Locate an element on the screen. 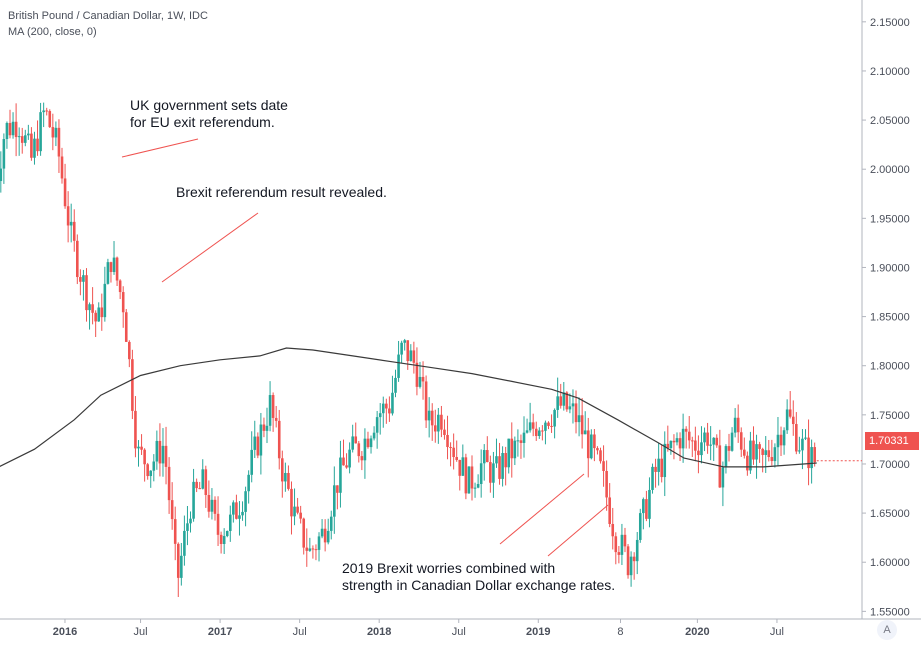 This screenshot has height=645, width=921. y-tick-label: 1.85000 is located at coordinates (890, 318).